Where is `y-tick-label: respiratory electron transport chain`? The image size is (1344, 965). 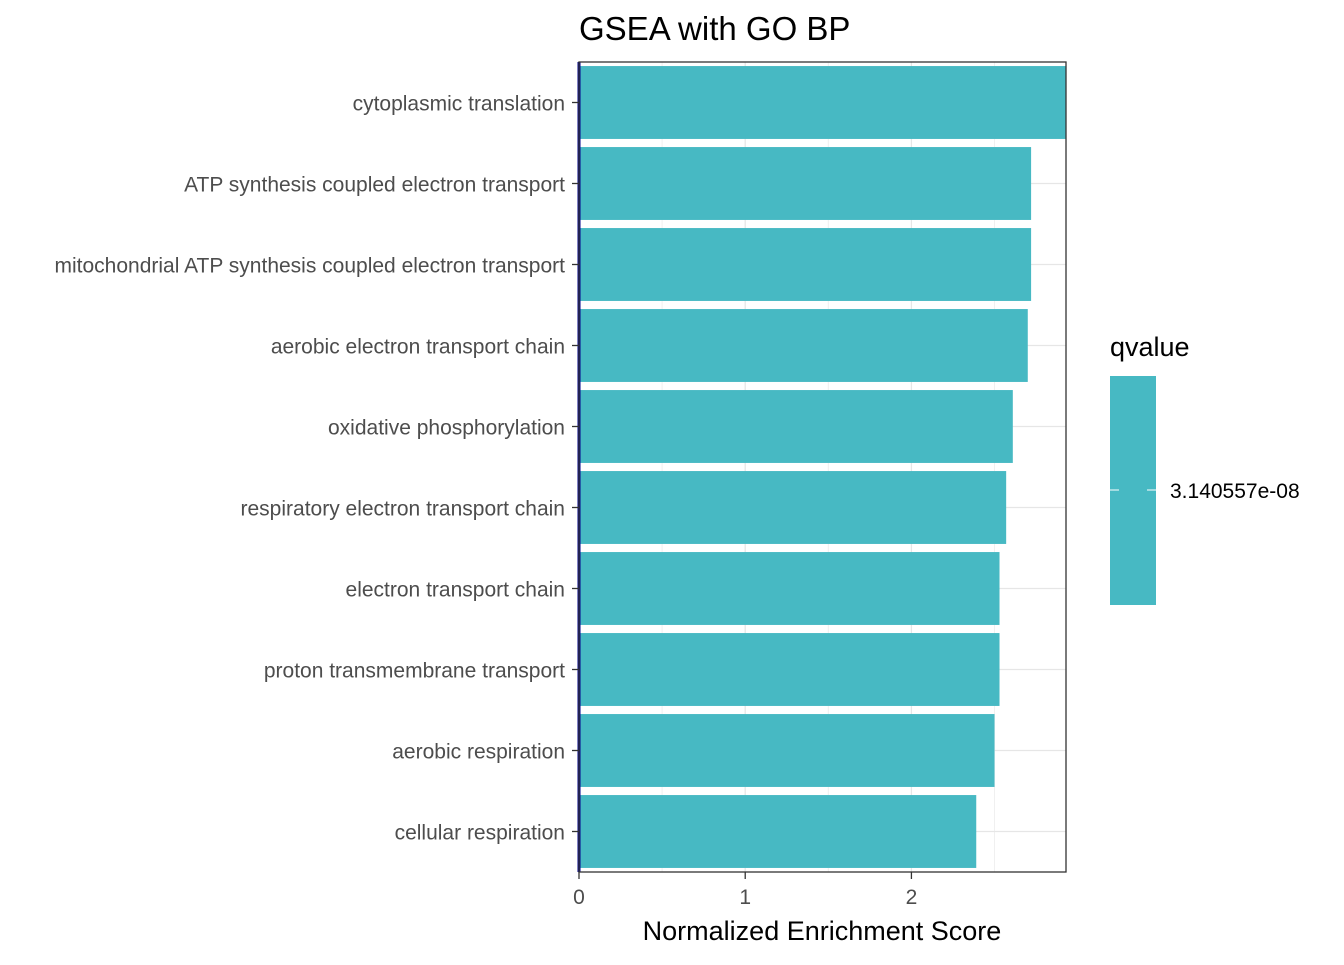 y-tick-label: respiratory electron transport chain is located at coordinates (403, 509).